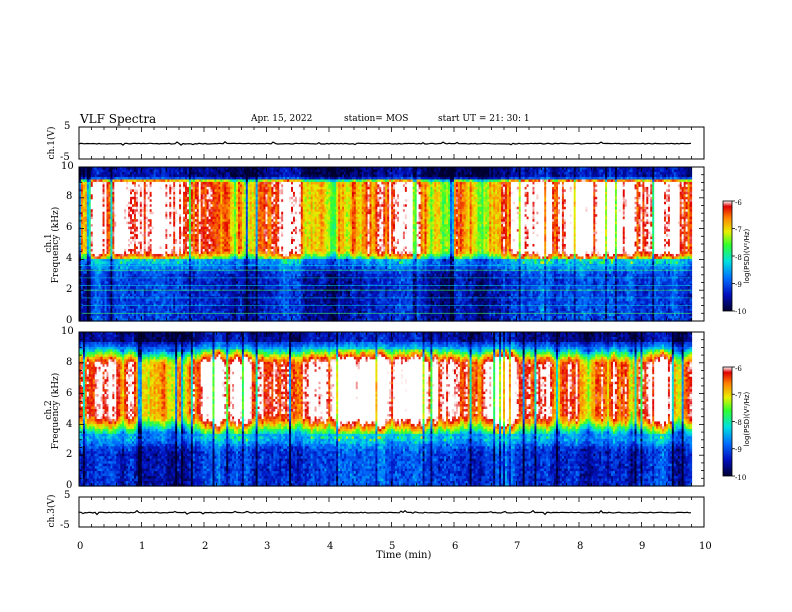 The image size is (792, 612). What do you see at coordinates (267, 547) in the screenshot?
I see `xtick-3: 3` at bounding box center [267, 547].